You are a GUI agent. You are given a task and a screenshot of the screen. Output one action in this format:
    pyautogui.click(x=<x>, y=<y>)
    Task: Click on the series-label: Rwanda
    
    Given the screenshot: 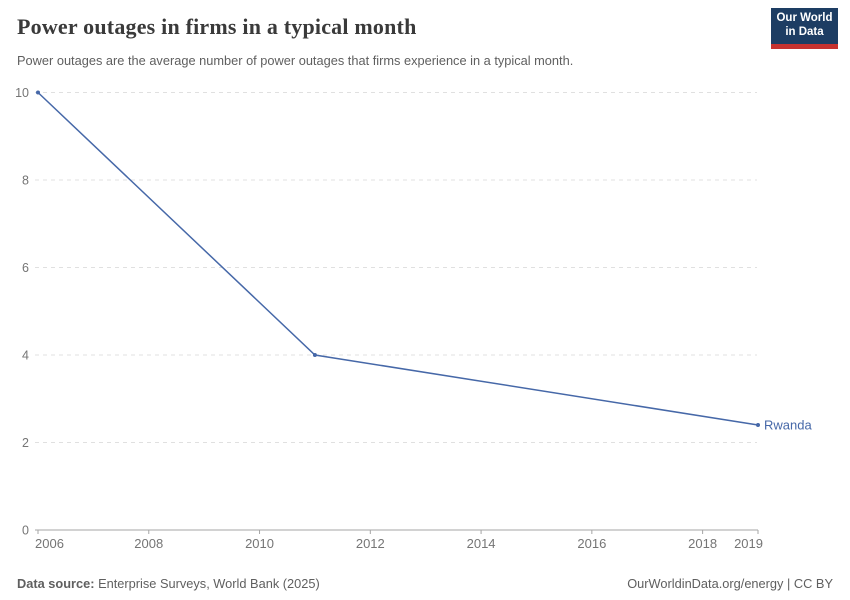 What is the action you would take?
    pyautogui.click(x=788, y=425)
    